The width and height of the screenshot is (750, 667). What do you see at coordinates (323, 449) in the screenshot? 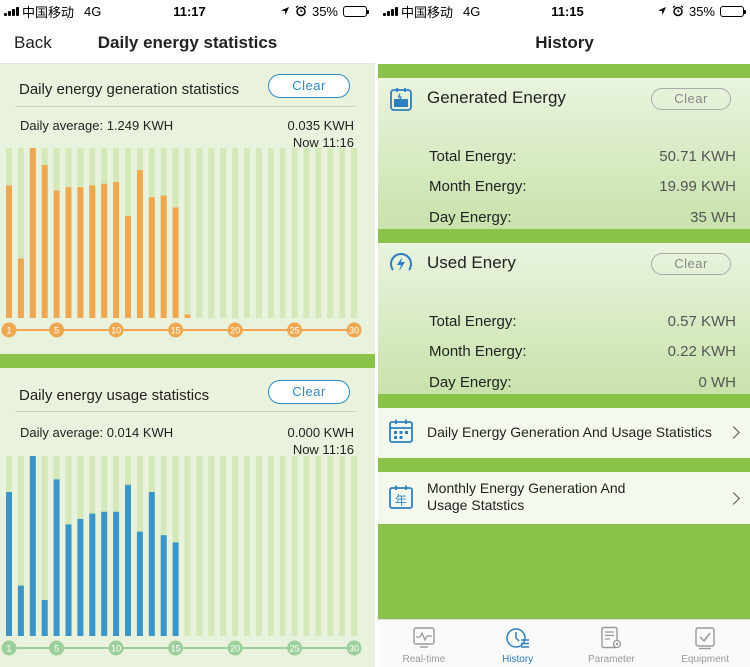
I see `usage-current-time: Now 11:16` at bounding box center [323, 449].